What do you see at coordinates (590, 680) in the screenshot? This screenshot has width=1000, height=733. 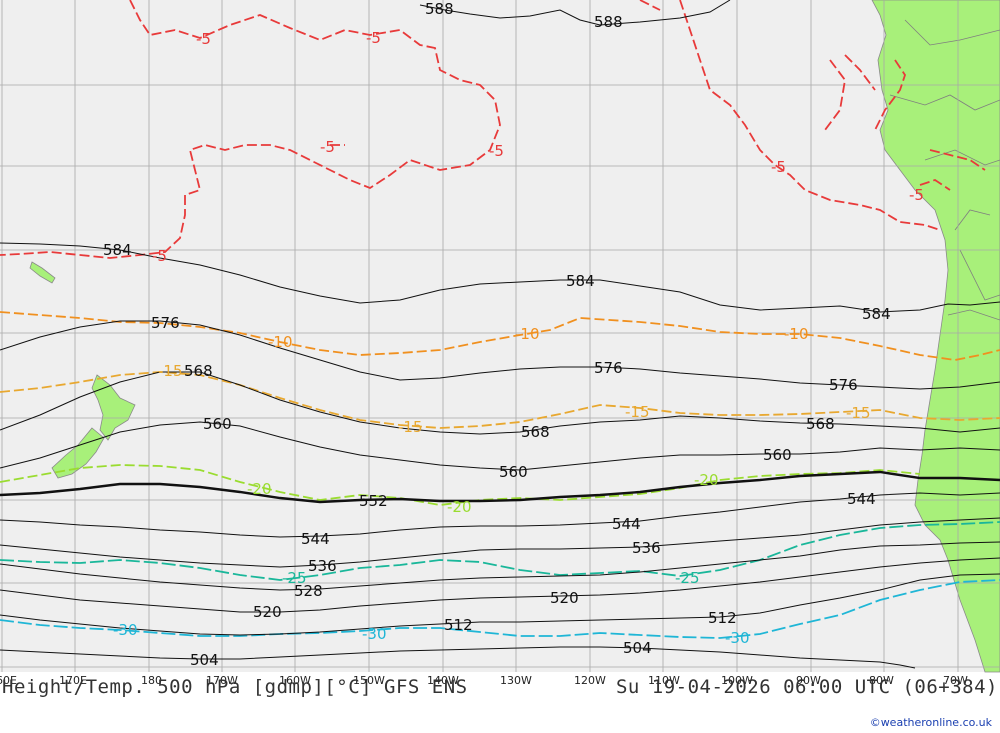 I see `longitude-tick-label: 120W` at bounding box center [590, 680].